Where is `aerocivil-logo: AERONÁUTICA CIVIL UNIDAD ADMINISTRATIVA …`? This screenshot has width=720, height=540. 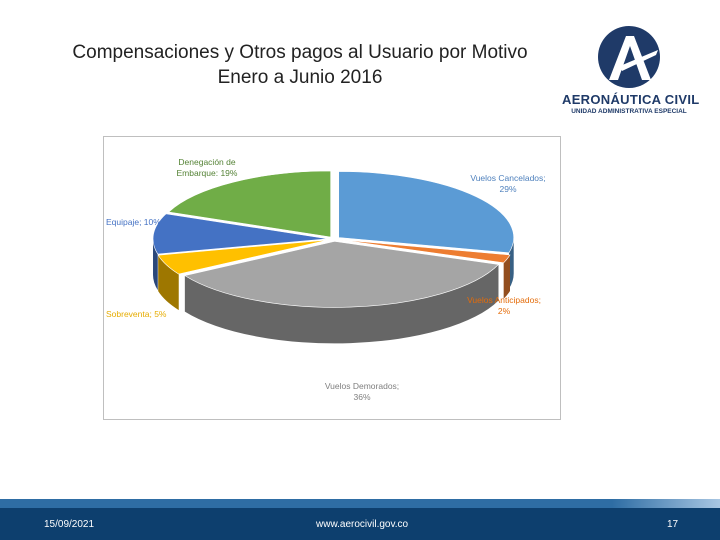 aerocivil-logo: AERONÁUTICA CIVIL UNIDAD ADMINISTRATIVA … is located at coordinates (631, 72).